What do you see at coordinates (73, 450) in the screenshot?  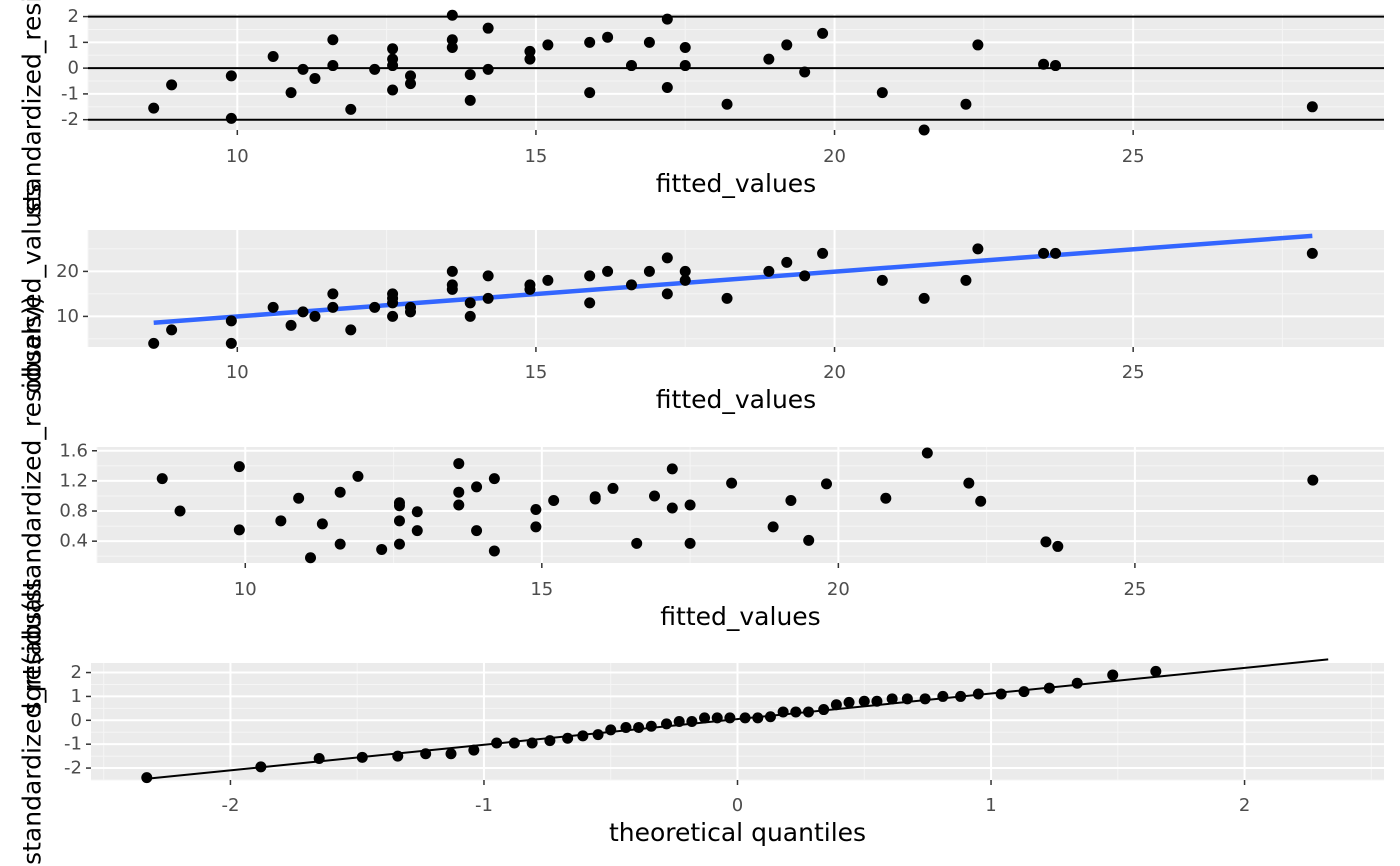 I see `y-tick-label: 1.6` at bounding box center [73, 450].